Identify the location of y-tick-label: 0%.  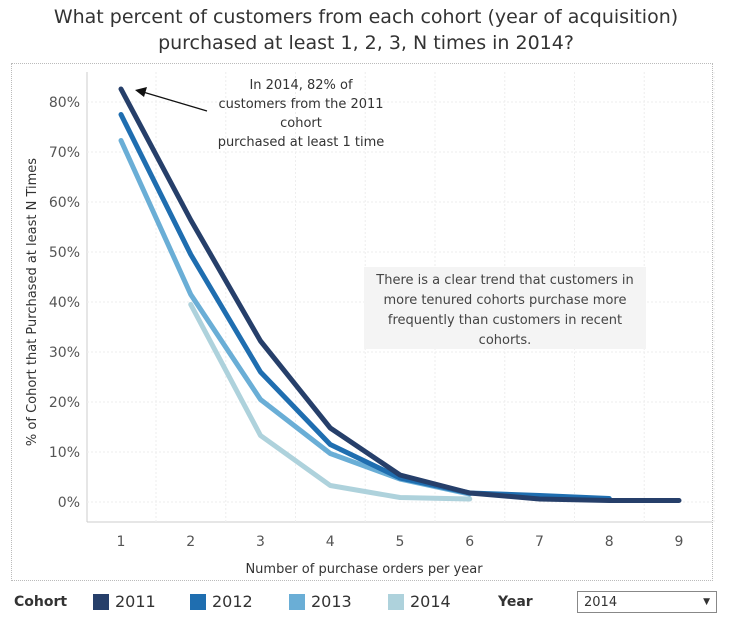
(69, 503).